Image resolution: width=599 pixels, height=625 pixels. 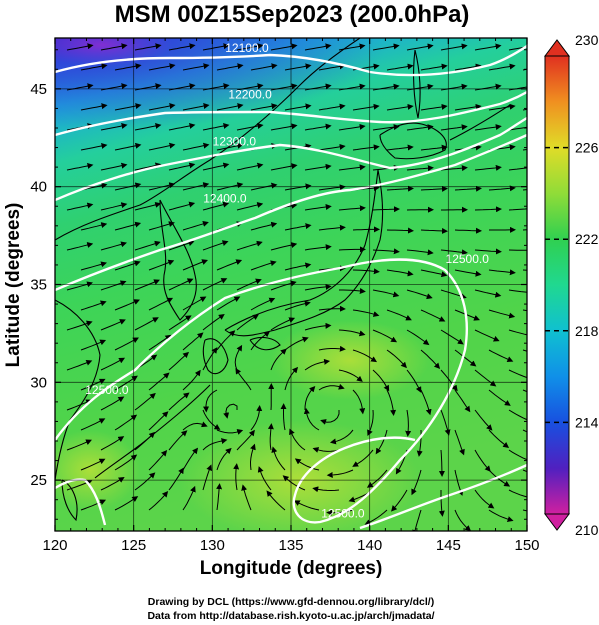 What do you see at coordinates (350, 360) in the screenshot?
I see `warm-patch` at bounding box center [350, 360].